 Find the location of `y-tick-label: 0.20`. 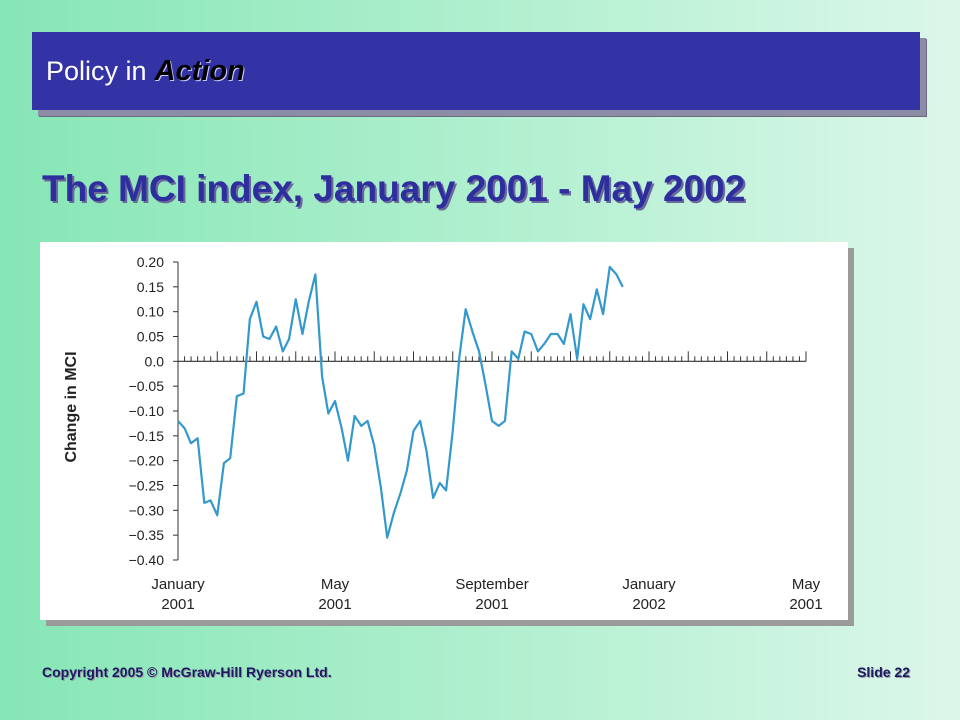

y-tick-label: 0.20 is located at coordinates (150, 262).